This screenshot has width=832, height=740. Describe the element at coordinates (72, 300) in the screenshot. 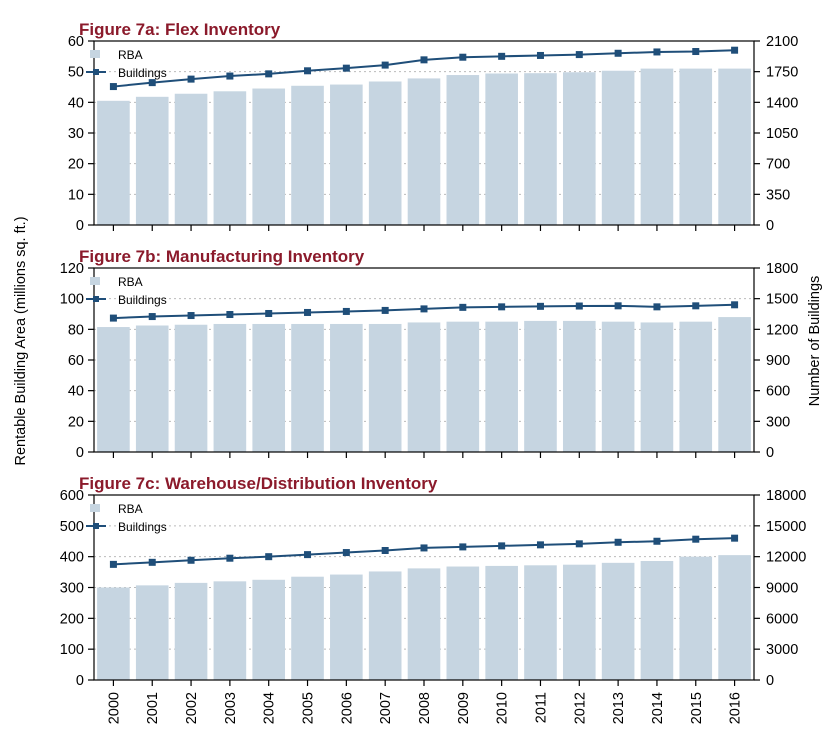

I see `y-left-tick-label: 100` at that location.